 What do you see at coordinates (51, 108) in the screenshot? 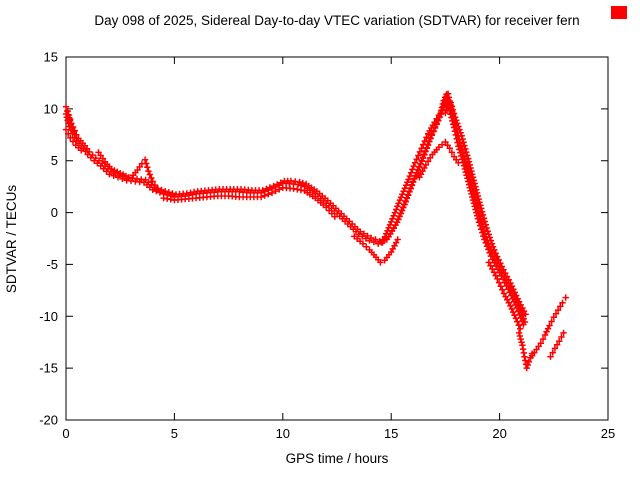
I see `y-tick-label: 10` at bounding box center [51, 108].